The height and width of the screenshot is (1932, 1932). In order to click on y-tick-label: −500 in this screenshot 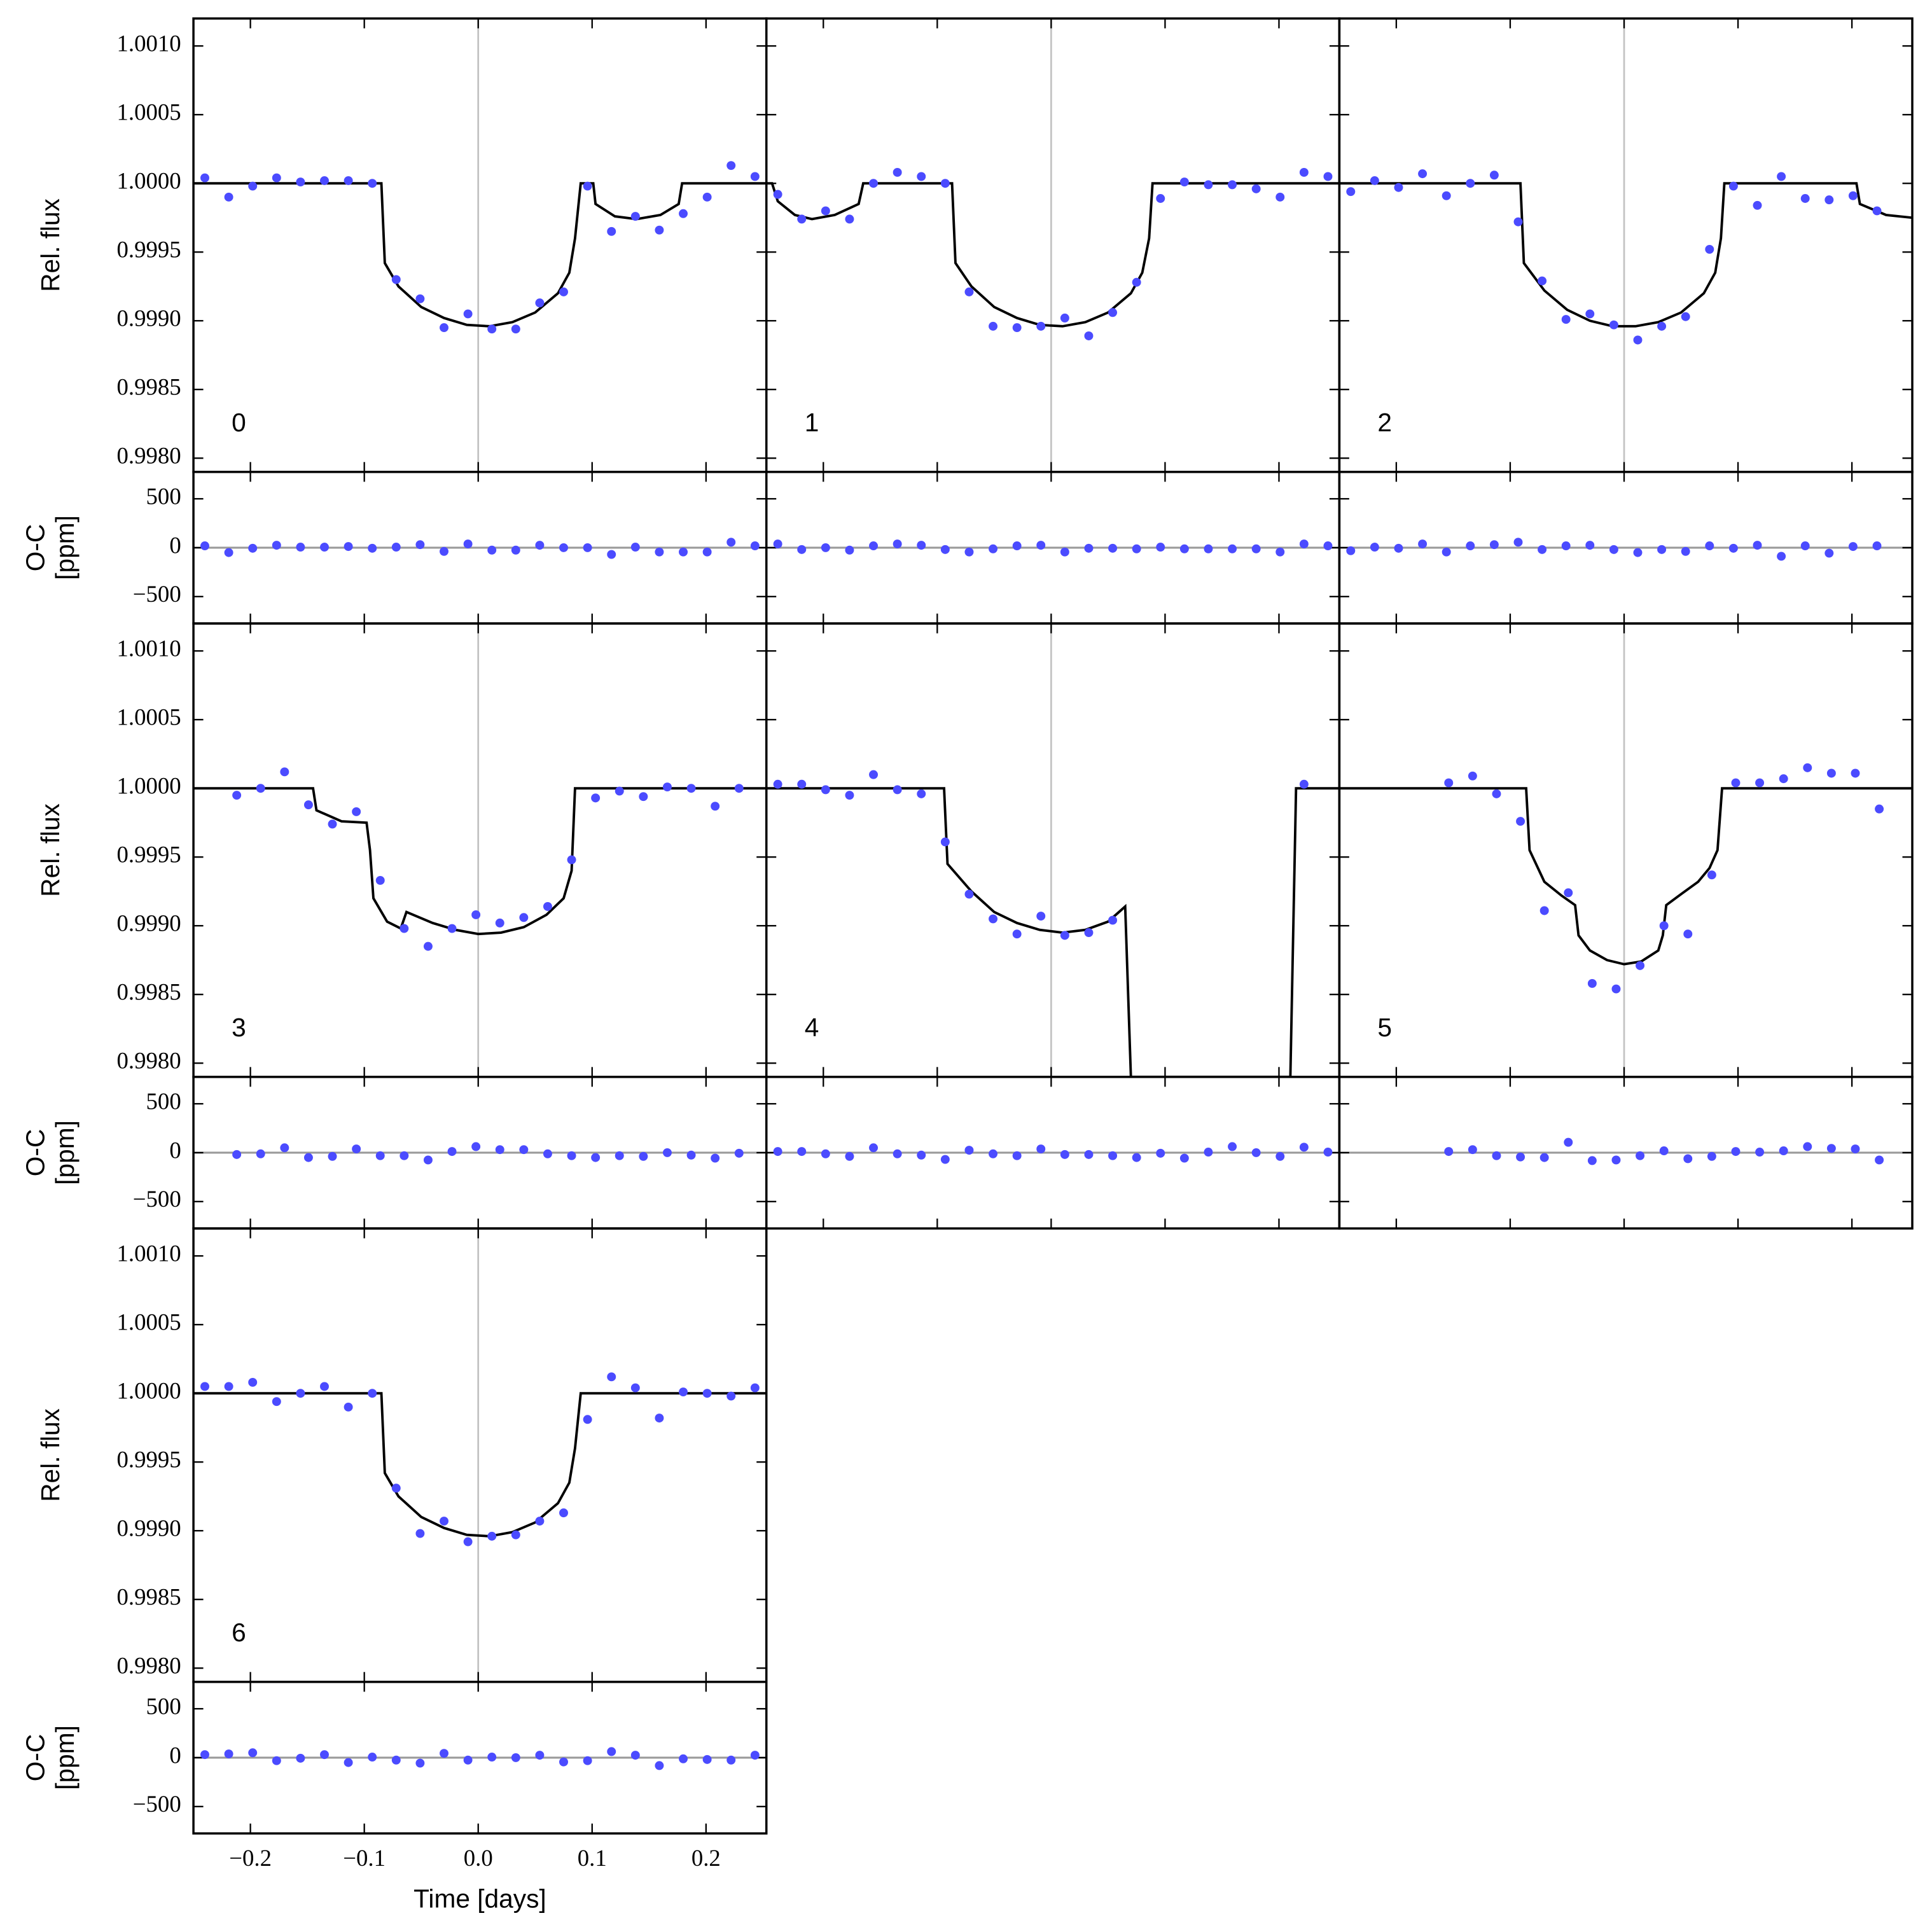, I will do `click(157, 594)`.